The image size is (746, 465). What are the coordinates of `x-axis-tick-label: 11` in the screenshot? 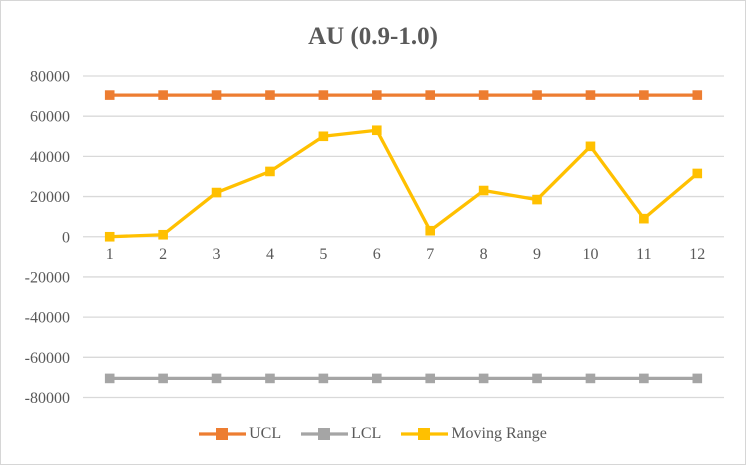 It's located at (643, 254).